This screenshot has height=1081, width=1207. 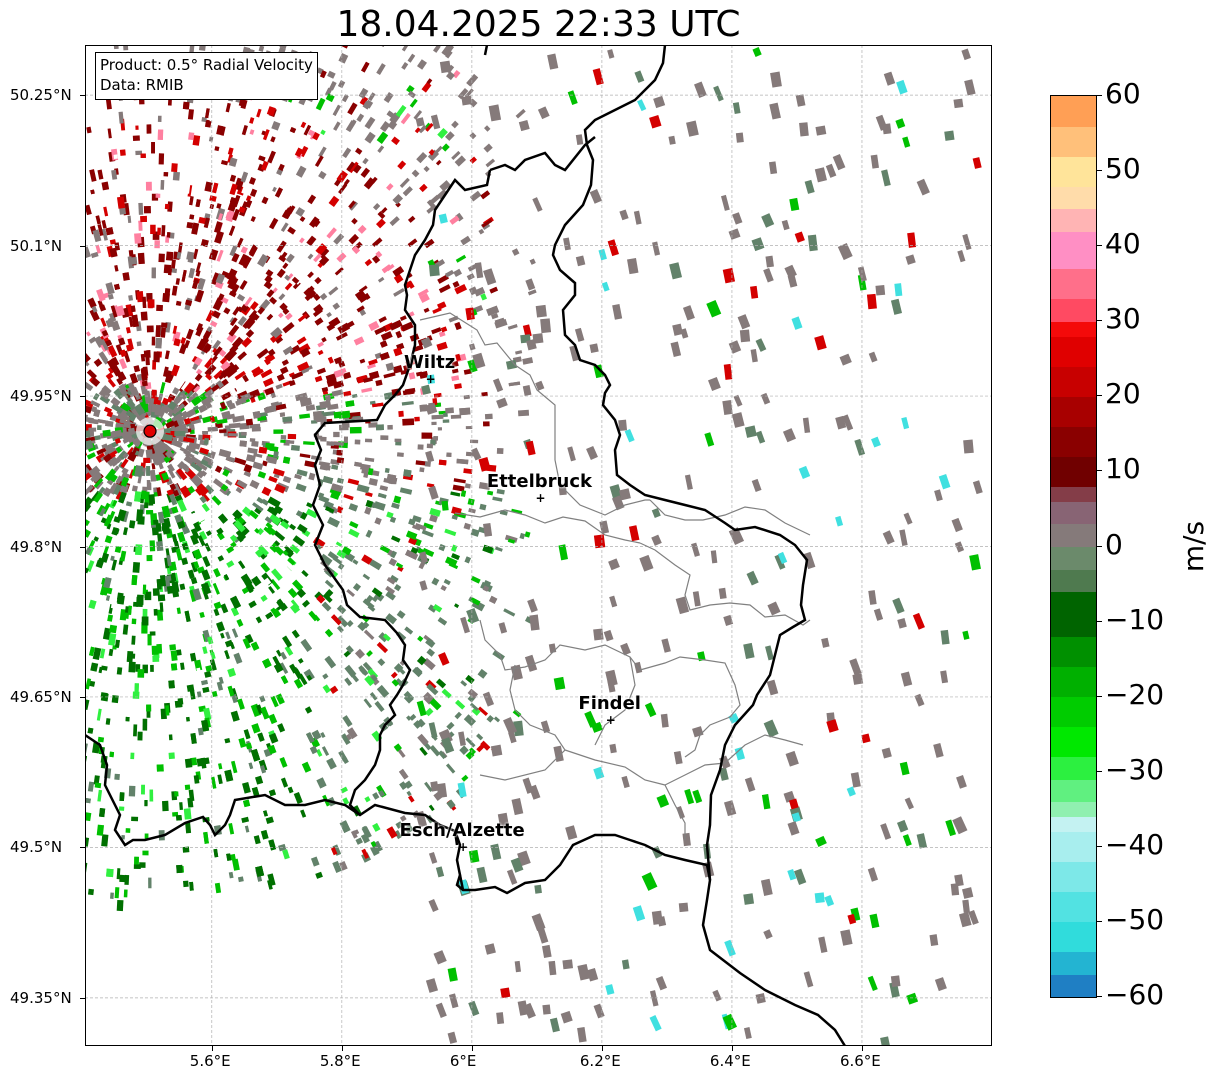 What do you see at coordinates (1073, 535) in the screenshot?
I see `colorbar-segment` at bounding box center [1073, 535].